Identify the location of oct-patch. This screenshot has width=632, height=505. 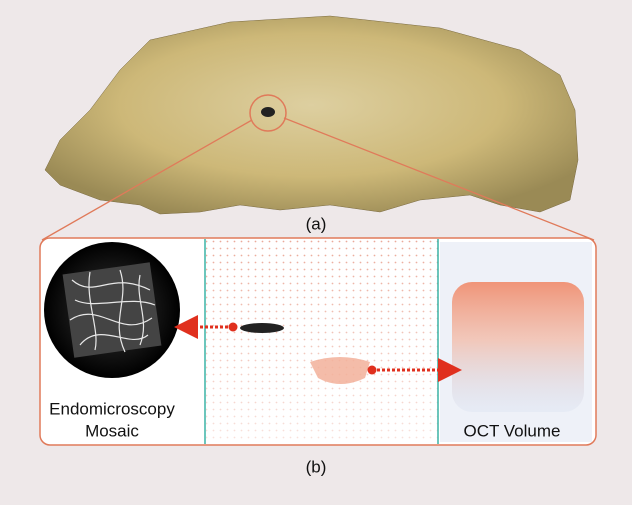
(340, 370).